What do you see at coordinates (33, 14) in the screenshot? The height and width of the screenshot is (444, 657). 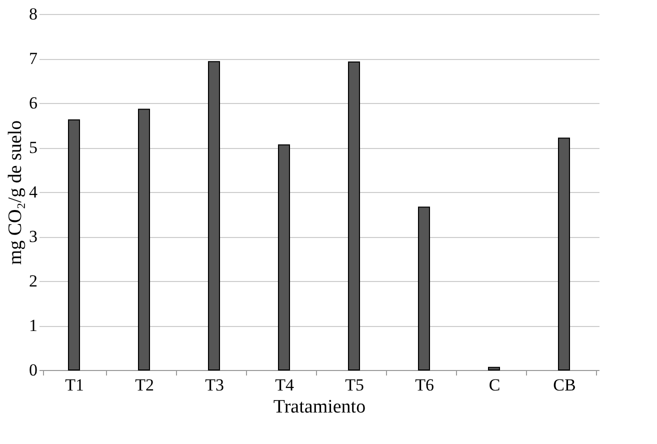 I see `y-tick-label: 8` at bounding box center [33, 14].